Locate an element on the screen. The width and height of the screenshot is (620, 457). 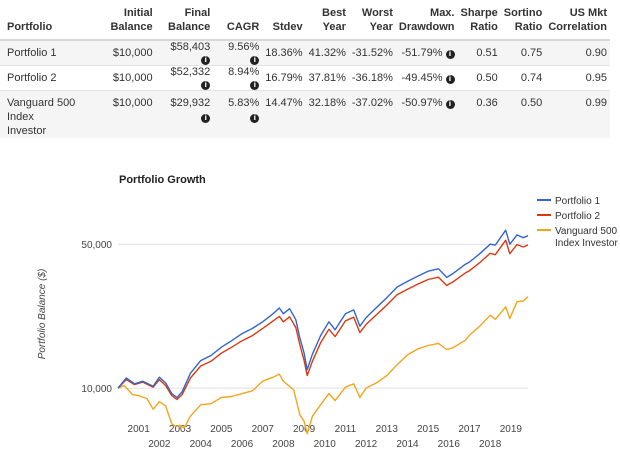
best-year-cell: 41.32% is located at coordinates (327, 52).